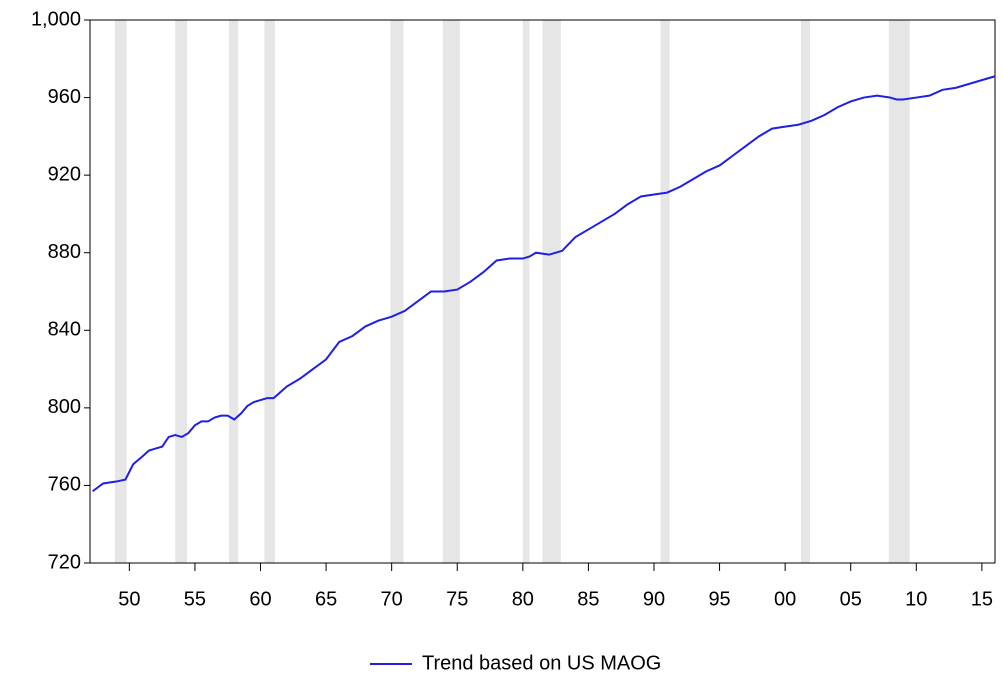  What do you see at coordinates (64, 252) in the screenshot?
I see `y-tick-label: 880` at bounding box center [64, 252].